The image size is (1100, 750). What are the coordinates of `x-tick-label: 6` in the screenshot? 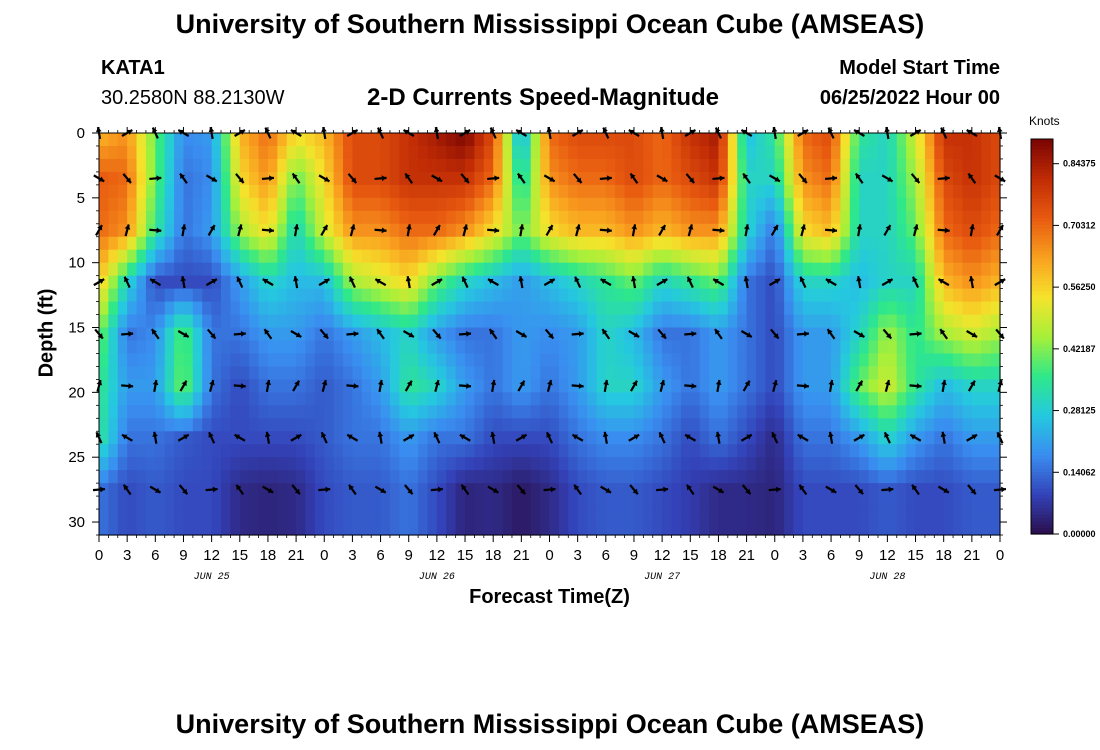 It's located at (606, 555).